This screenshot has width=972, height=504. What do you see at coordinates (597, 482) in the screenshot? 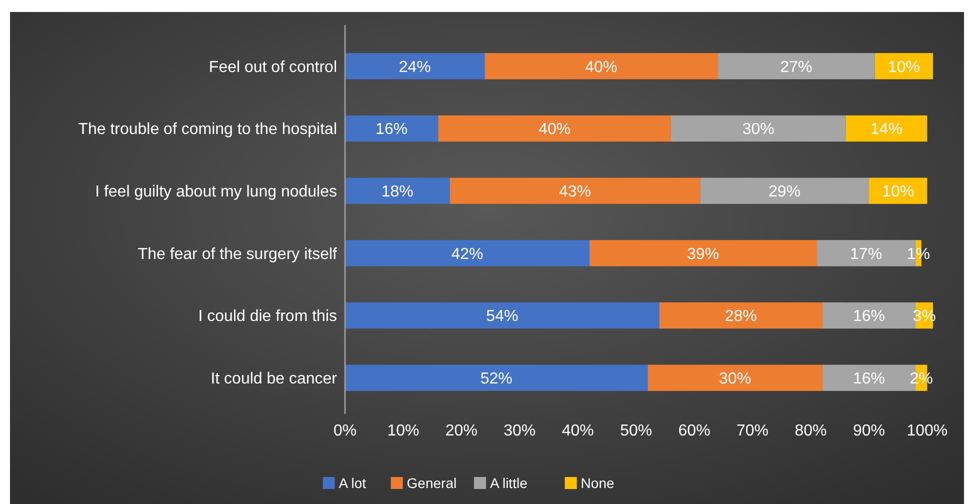
I see `legend-label: None` at bounding box center [597, 482].